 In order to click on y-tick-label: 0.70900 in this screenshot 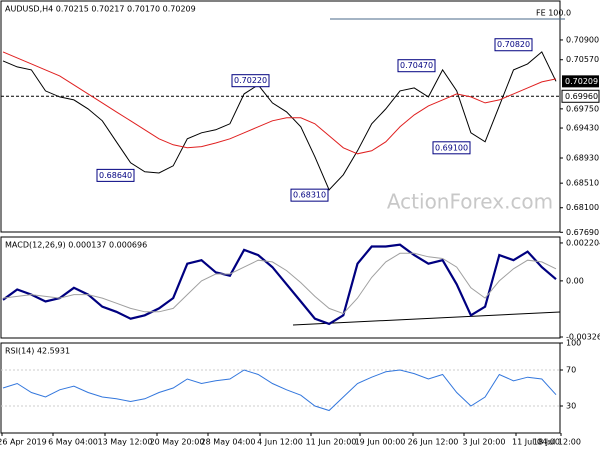, I will do `click(582, 39)`.